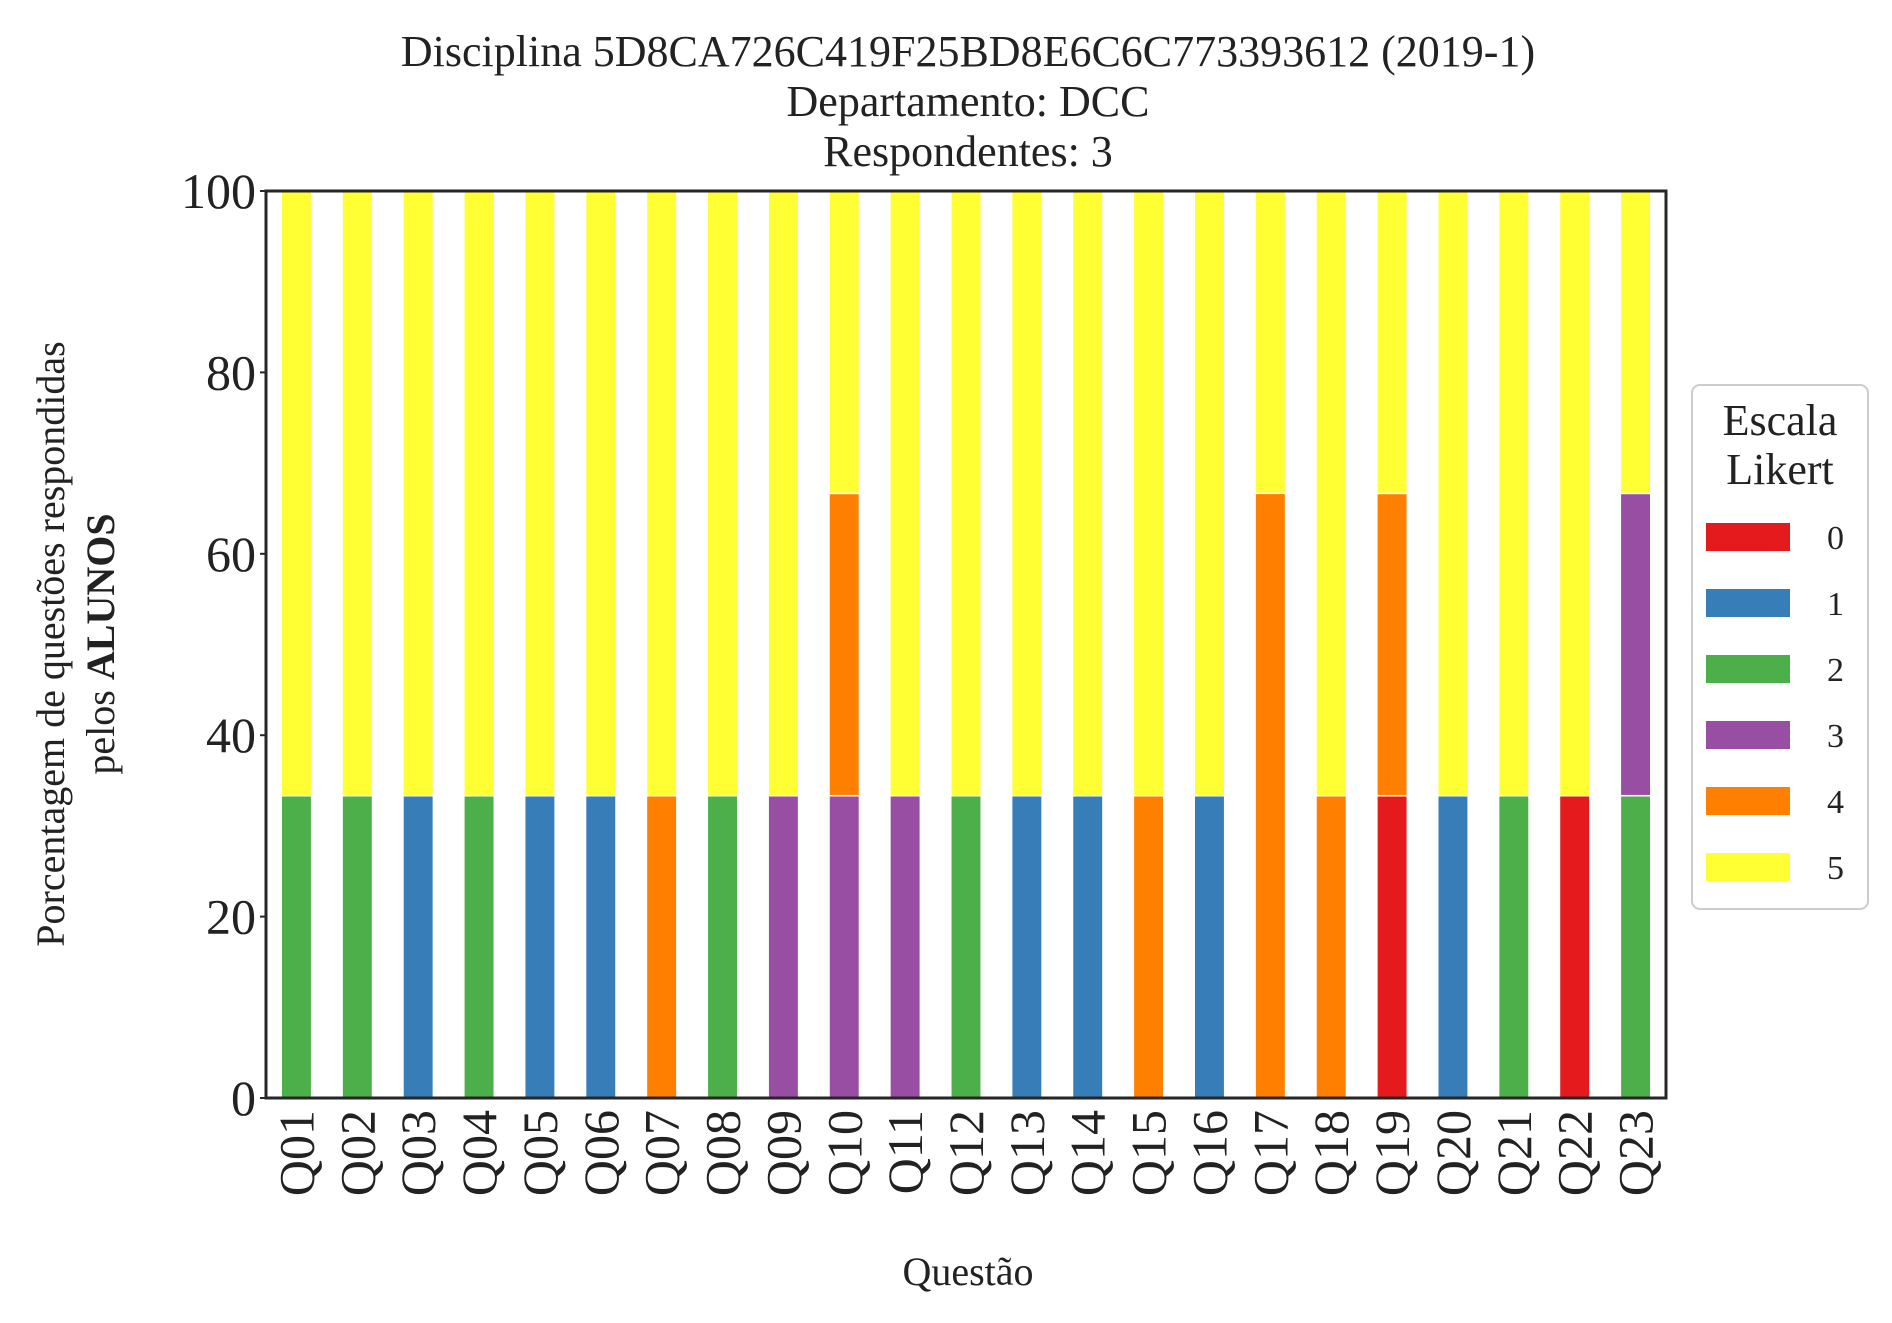 Image resolution: width=1892 pixels, height=1323 pixels. Describe the element at coordinates (905, 1152) in the screenshot. I see `x-tick-label: Q11` at that location.